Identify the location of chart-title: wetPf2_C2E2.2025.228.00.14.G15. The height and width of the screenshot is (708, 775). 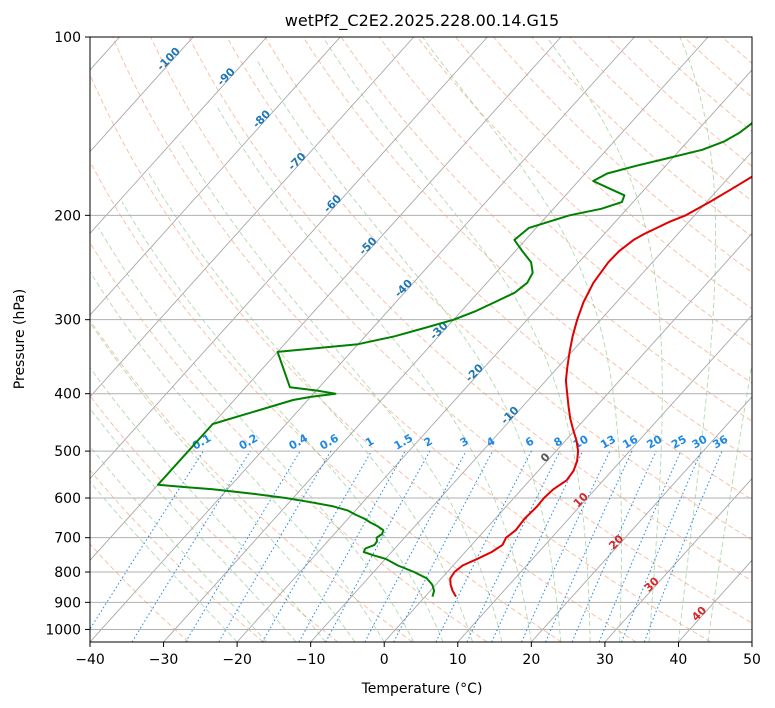
(422, 21).